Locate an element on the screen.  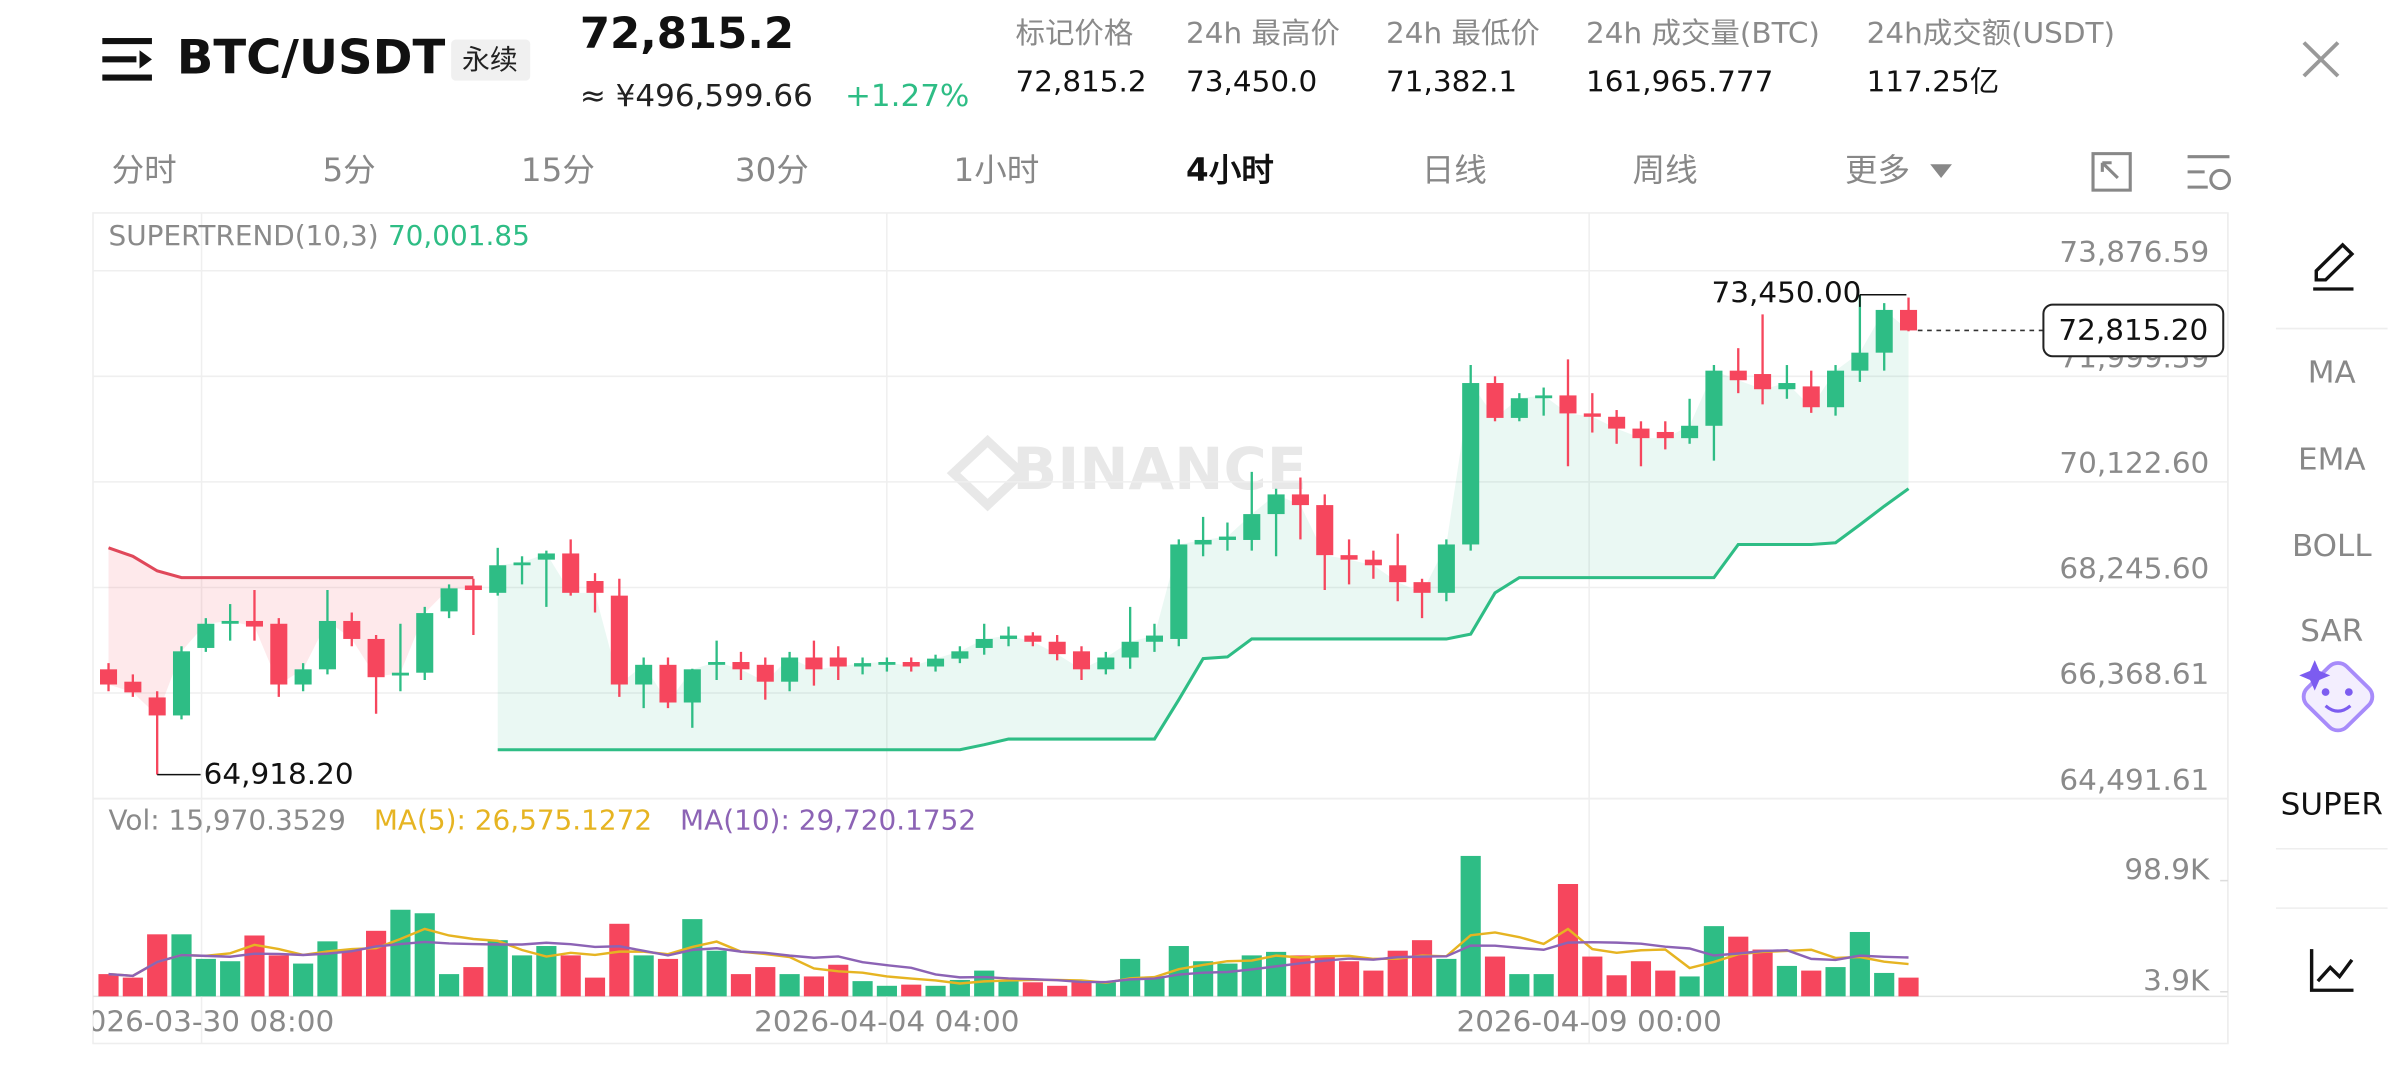
timeframe-tab: 30分 is located at coordinates (772, 170).